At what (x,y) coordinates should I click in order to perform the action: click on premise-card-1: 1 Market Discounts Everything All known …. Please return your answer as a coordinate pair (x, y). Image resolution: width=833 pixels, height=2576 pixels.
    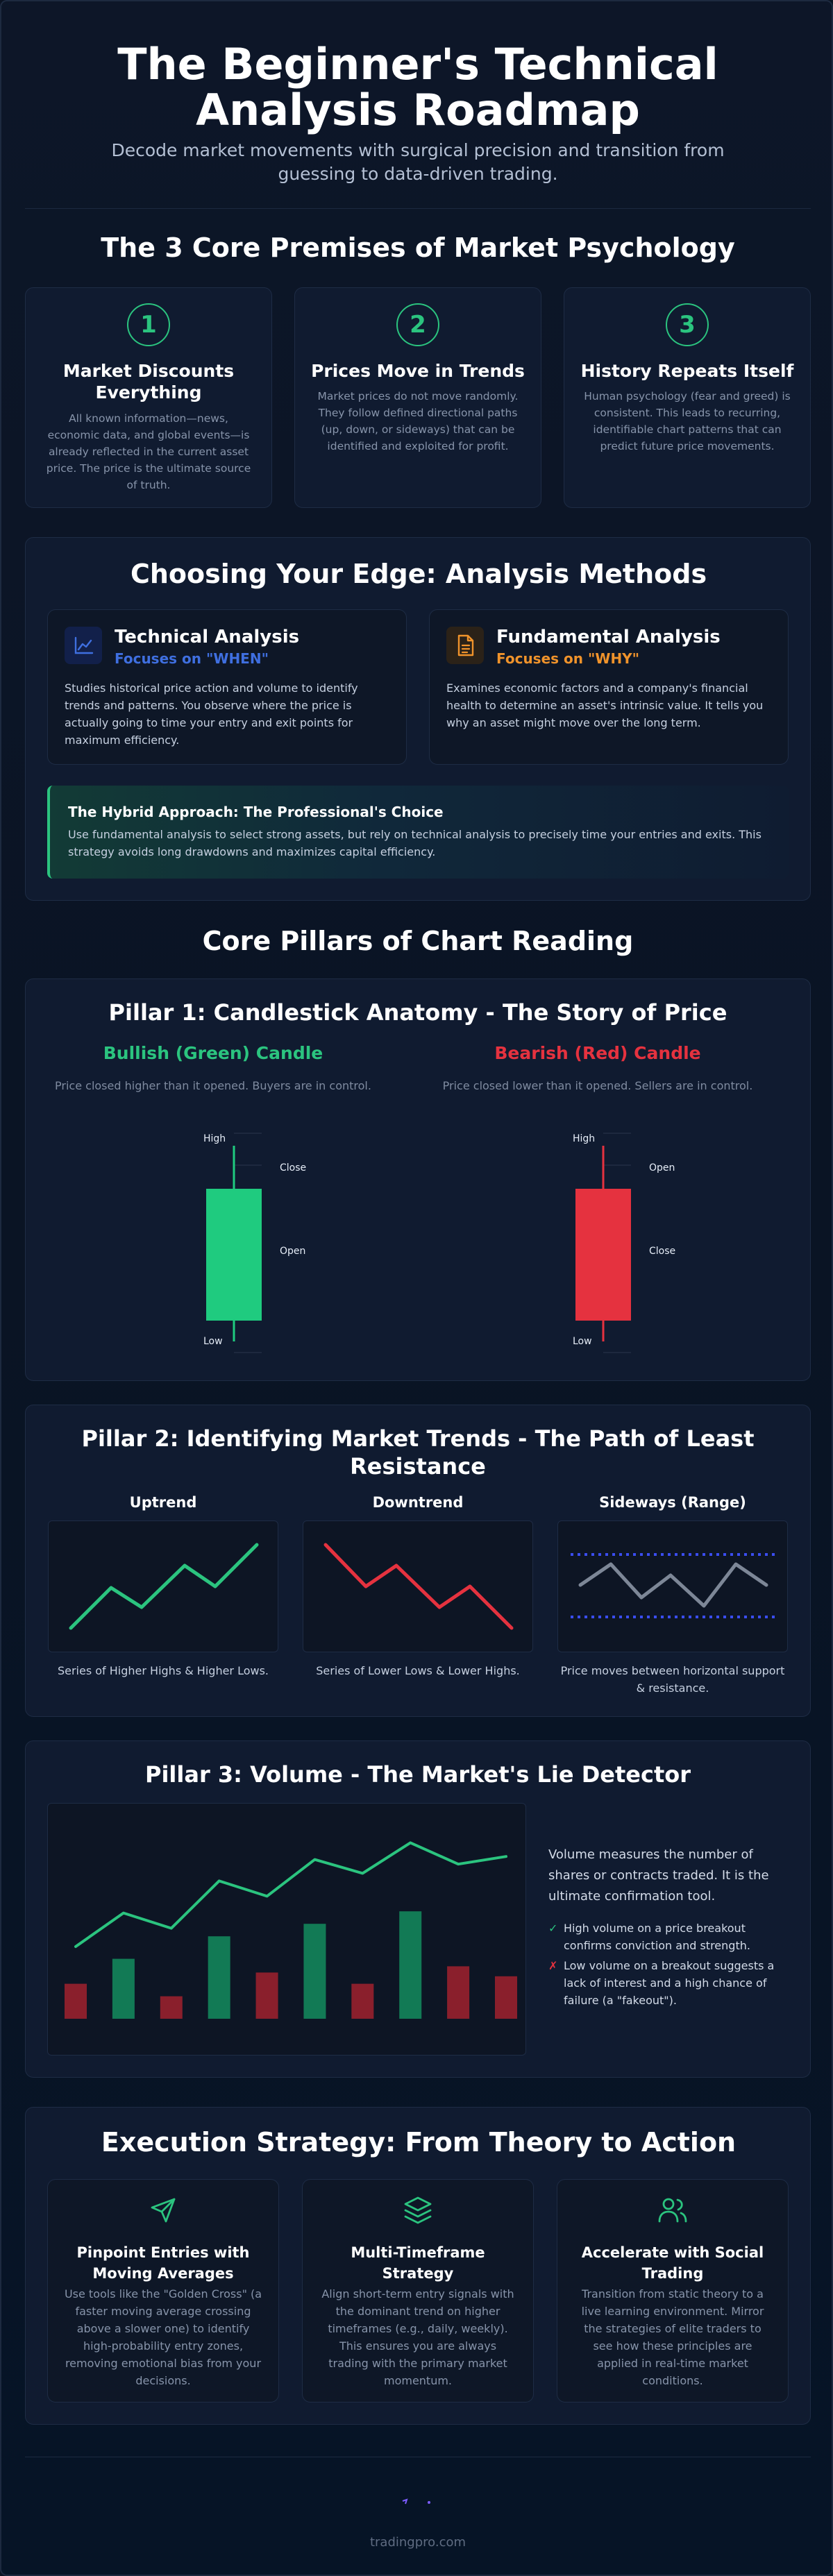
    Looking at the image, I should click on (149, 397).